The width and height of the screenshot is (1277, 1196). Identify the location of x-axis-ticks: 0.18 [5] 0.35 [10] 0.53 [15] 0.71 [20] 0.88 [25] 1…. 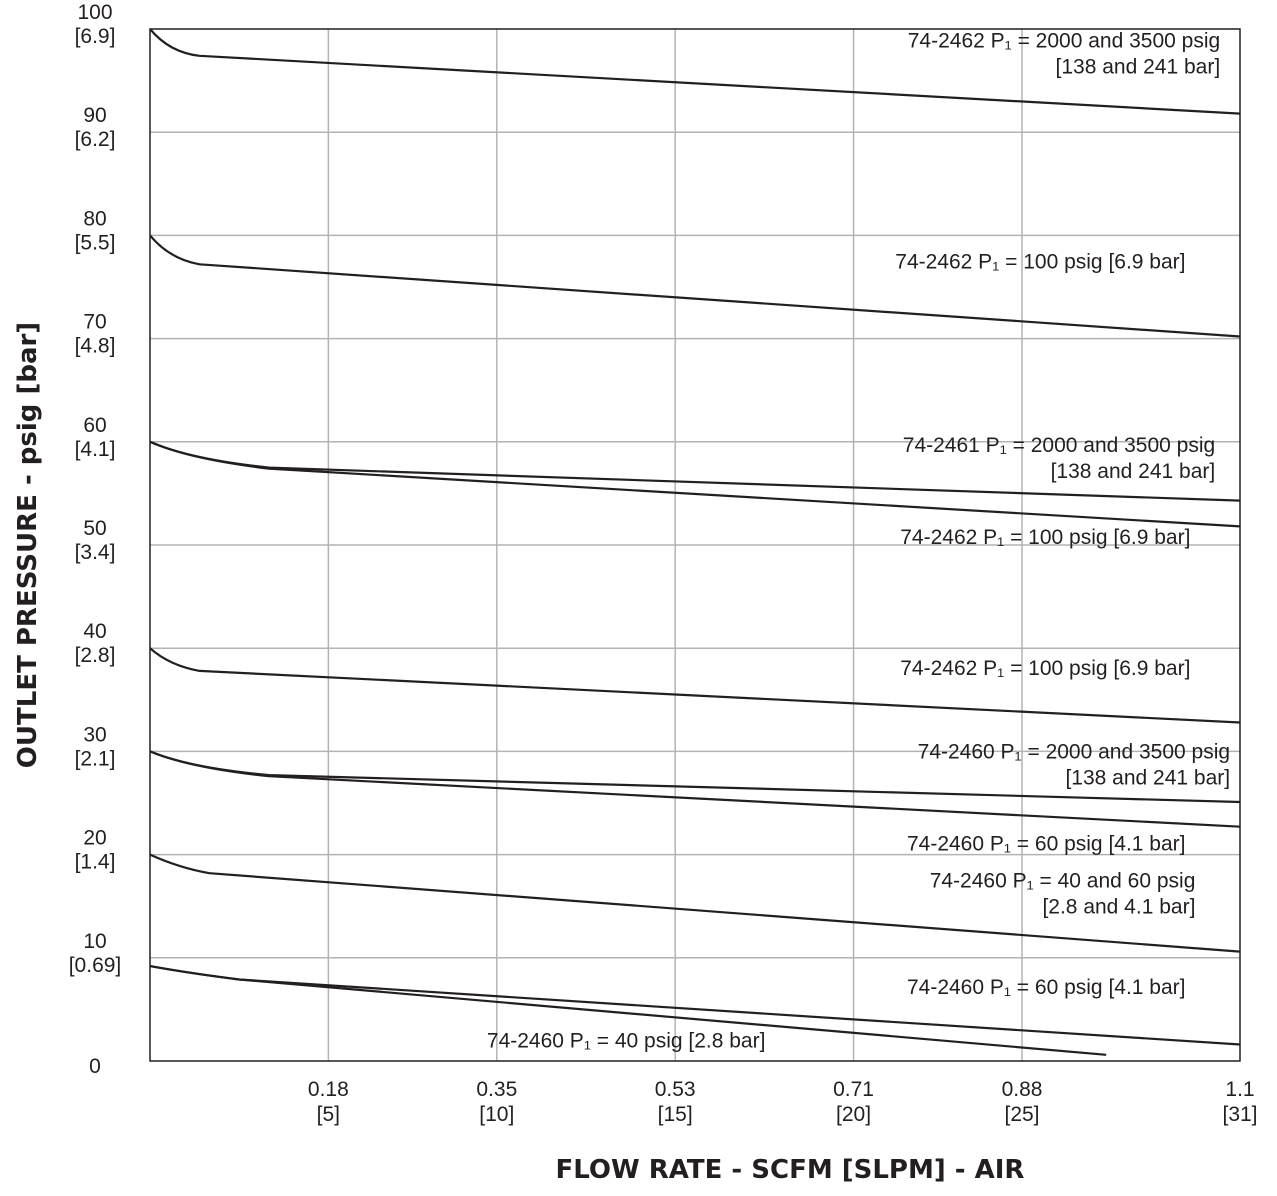
(783, 1102).